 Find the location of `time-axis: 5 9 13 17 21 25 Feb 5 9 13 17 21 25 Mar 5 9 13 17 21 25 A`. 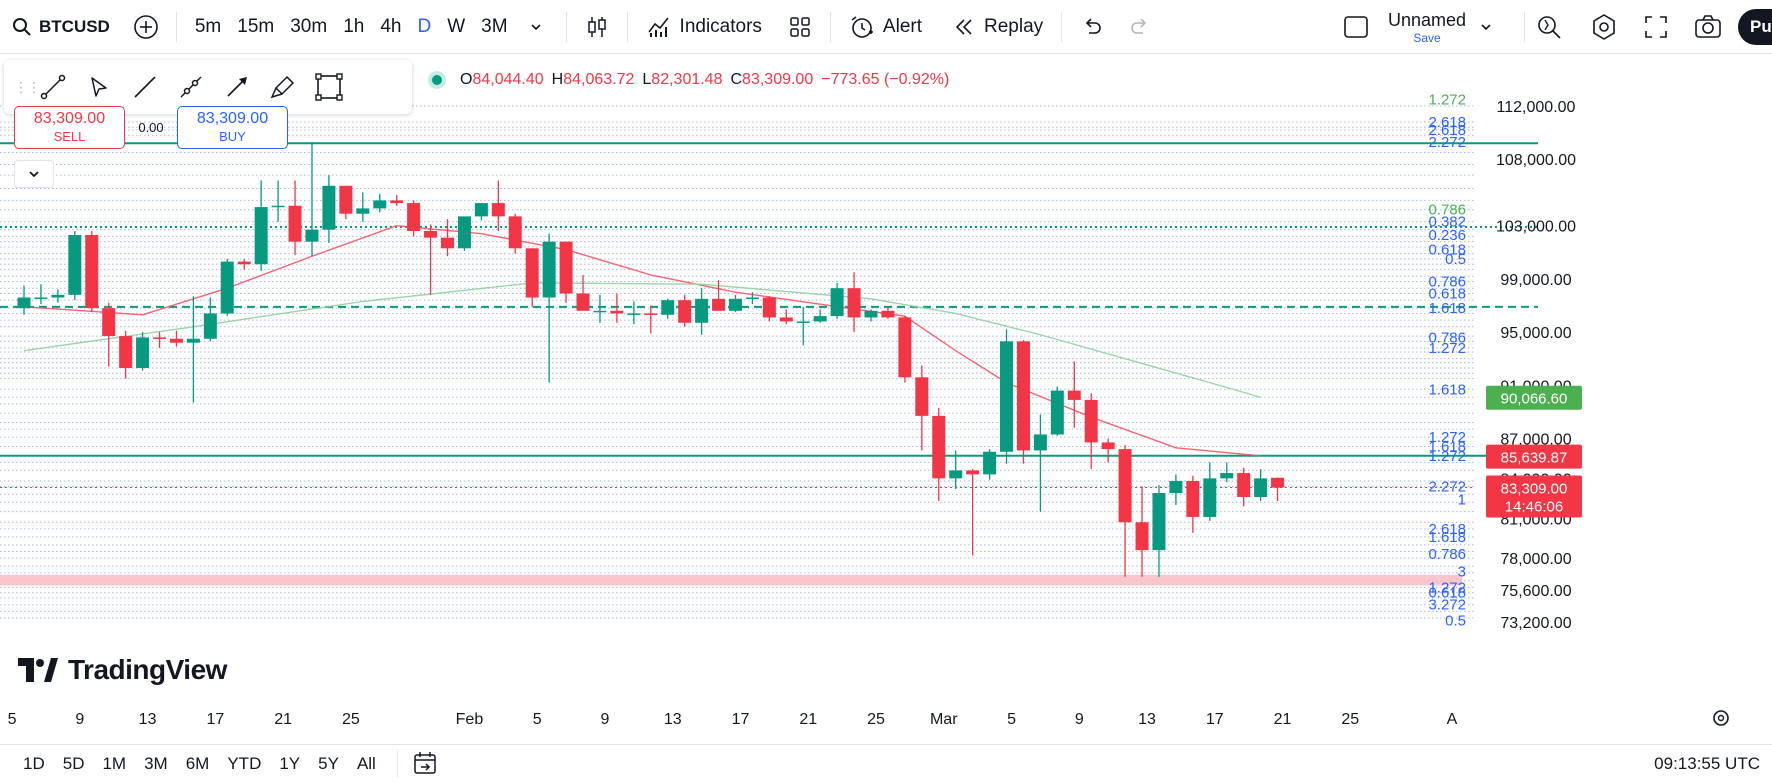

time-axis: 5 9 13 17 21 25 Feb 5 9 13 17 21 25 Mar 5 9 13 17 21 25 A is located at coordinates (886, 682).